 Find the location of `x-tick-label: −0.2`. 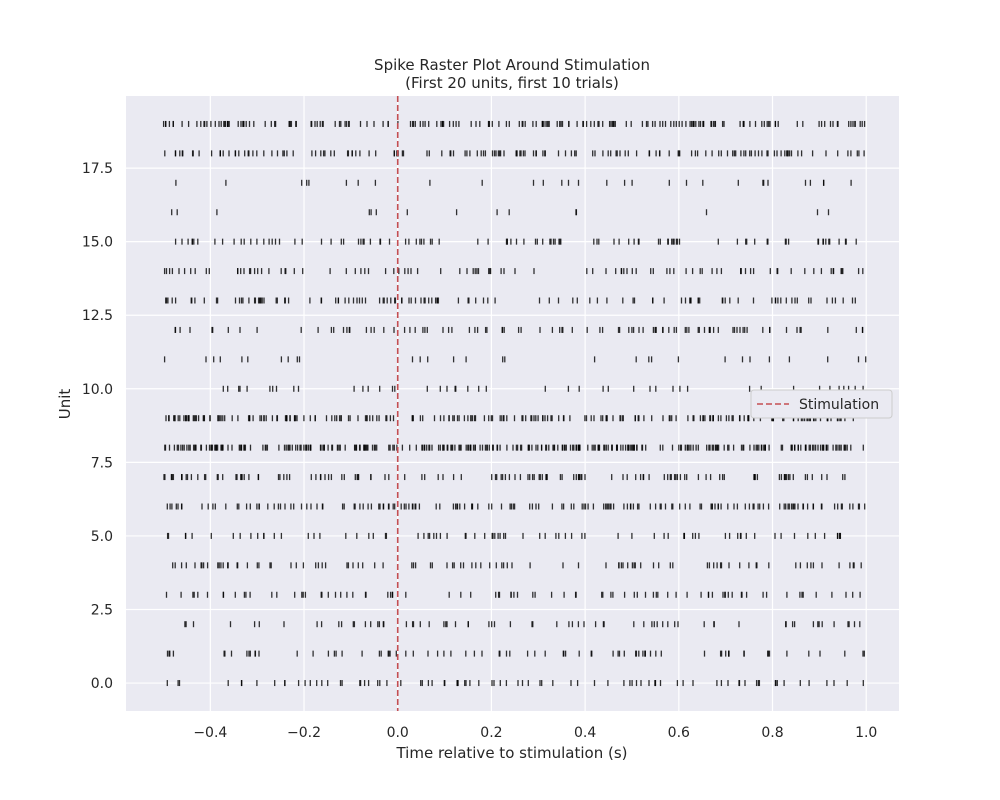

x-tick-label: −0.2 is located at coordinates (304, 733).